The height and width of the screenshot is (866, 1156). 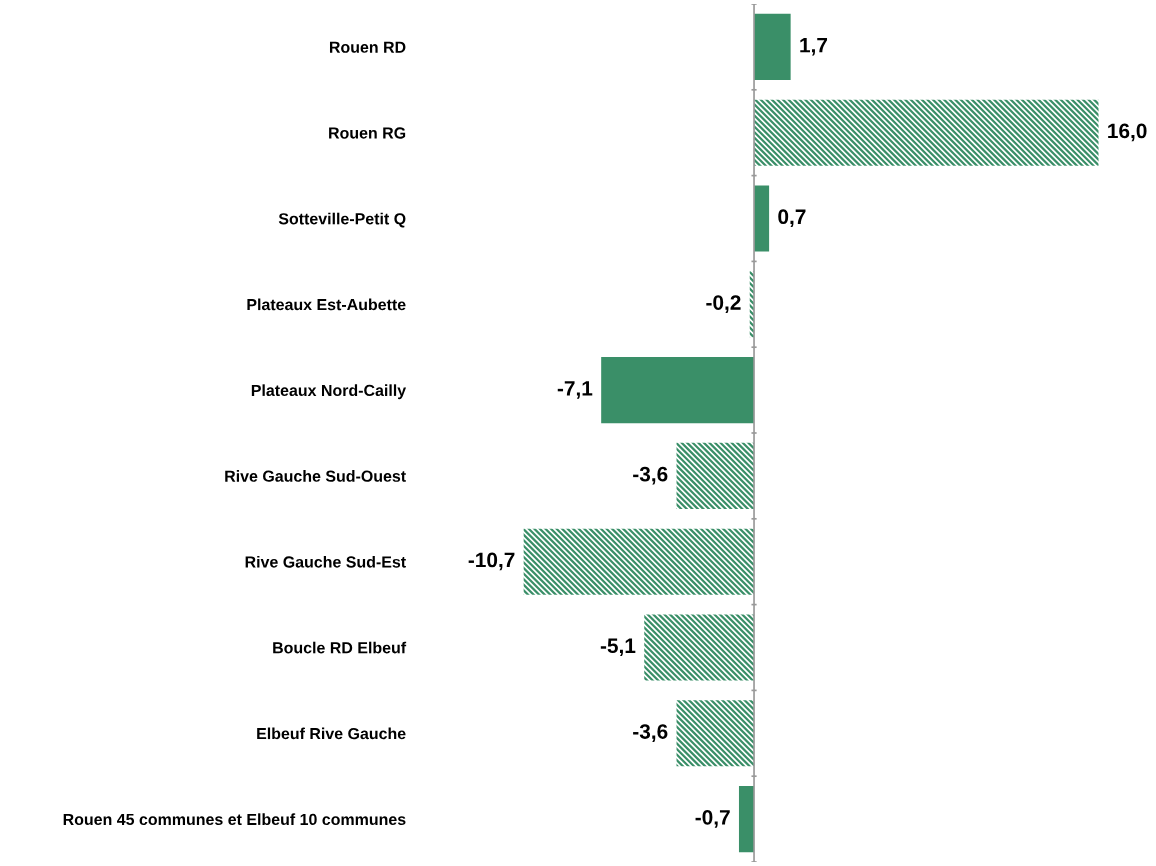 What do you see at coordinates (618, 647) in the screenshot?
I see `data-label: -5,1` at bounding box center [618, 647].